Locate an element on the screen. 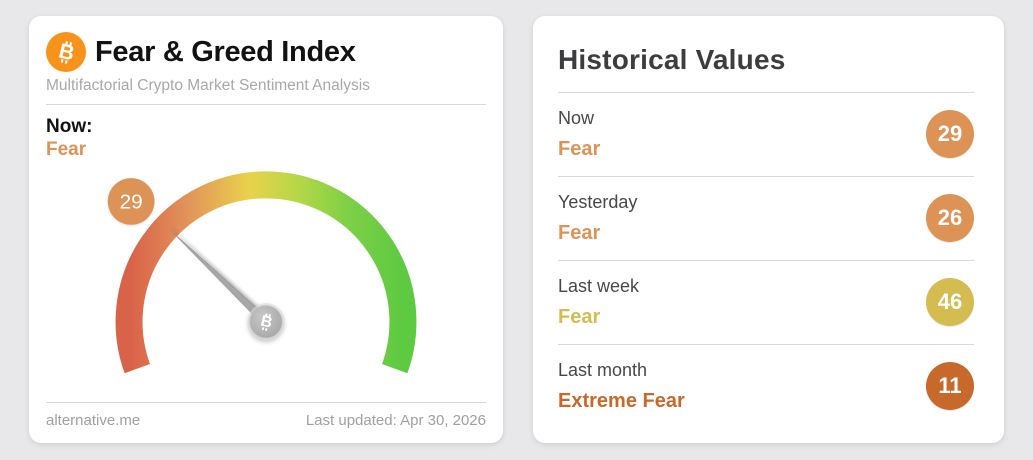 The image size is (1033, 460). history-row-yesterday: Yesterday Fear 26 is located at coordinates (766, 218).